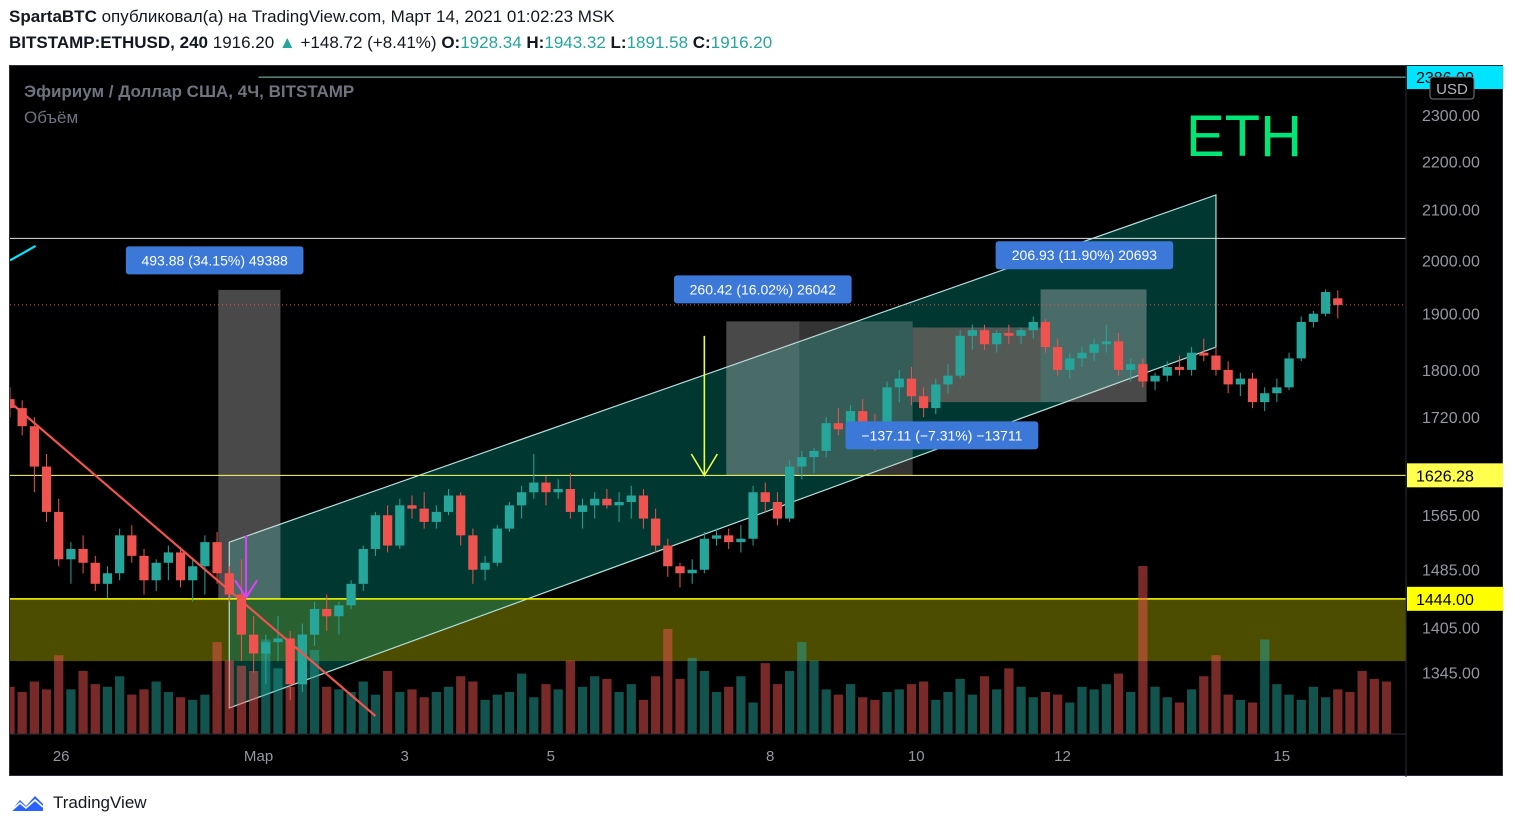 Image resolution: width=1513 pixels, height=830 pixels. What do you see at coordinates (258, 756) in the screenshot?
I see `time-tick: Мар` at bounding box center [258, 756].